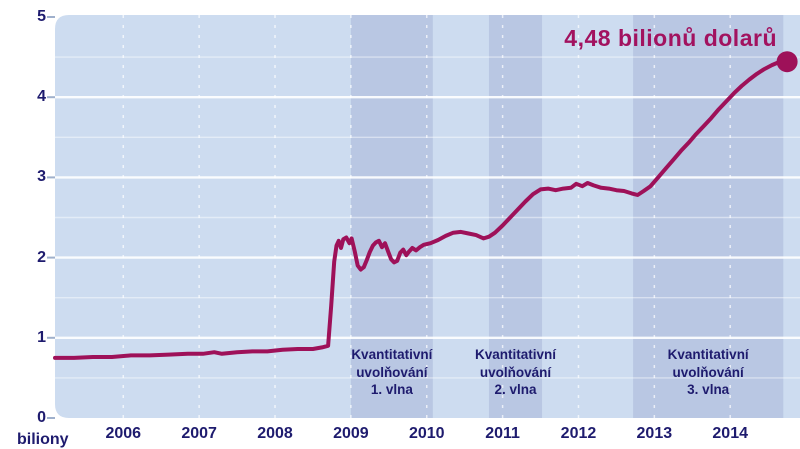  I want to click on x-tick-label: 2011, so click(502, 433).